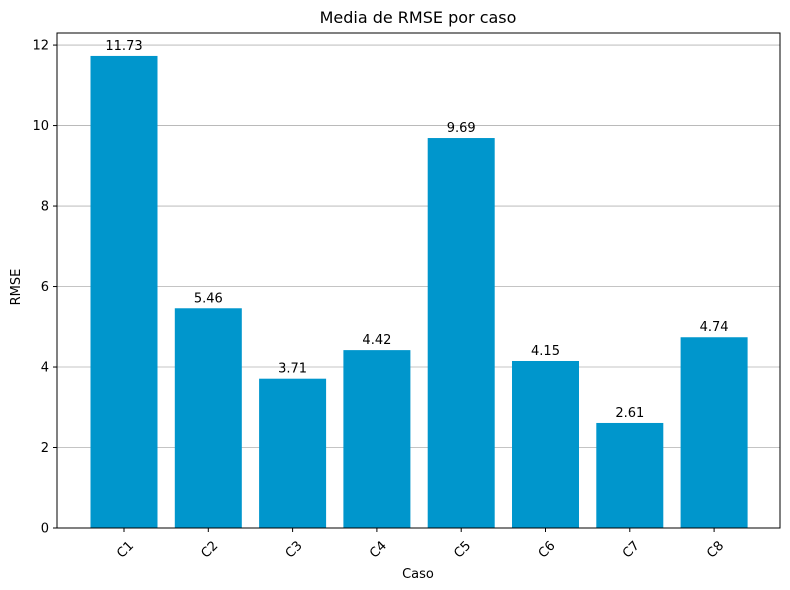 This screenshot has width=790, height=590. I want to click on x-tick-label-c8: C8, so click(715, 549).